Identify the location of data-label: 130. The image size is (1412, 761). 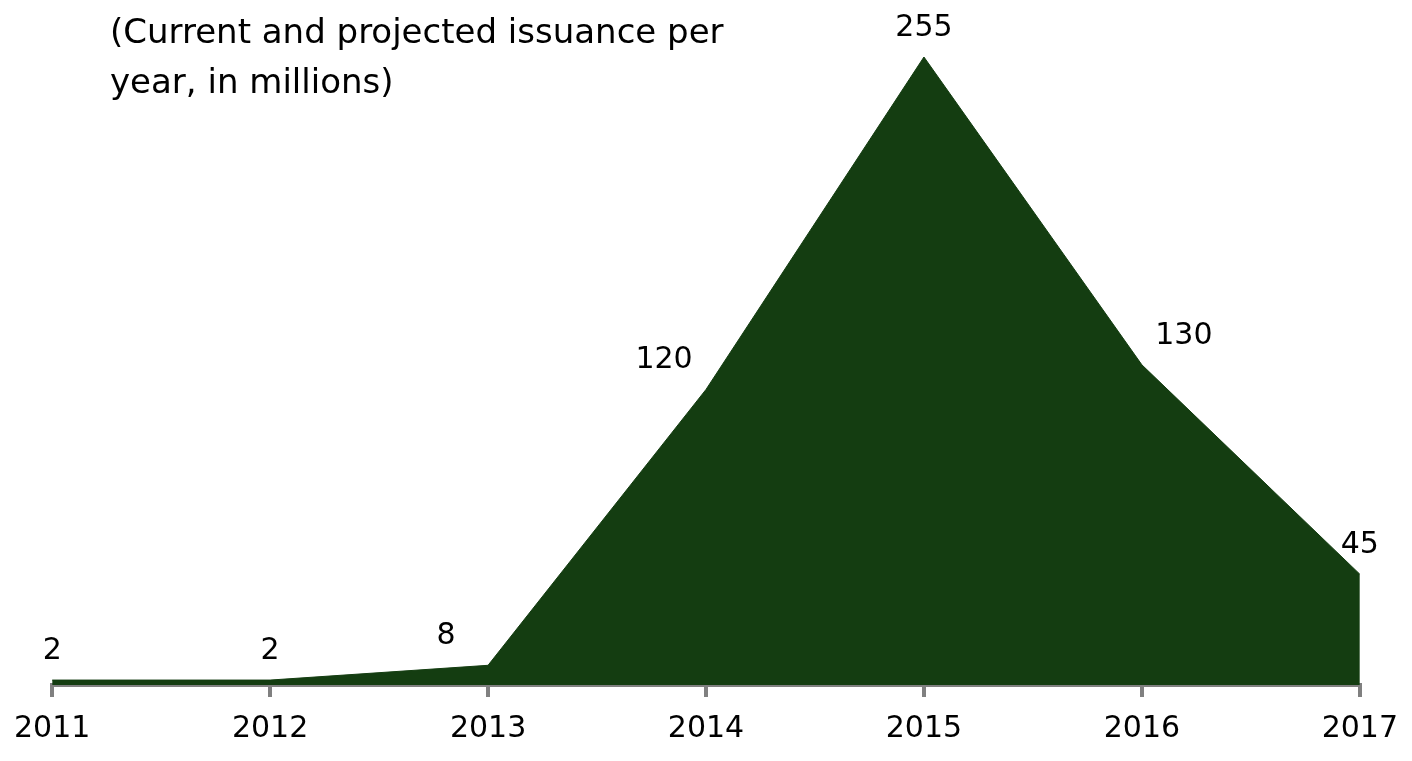
(1184, 333).